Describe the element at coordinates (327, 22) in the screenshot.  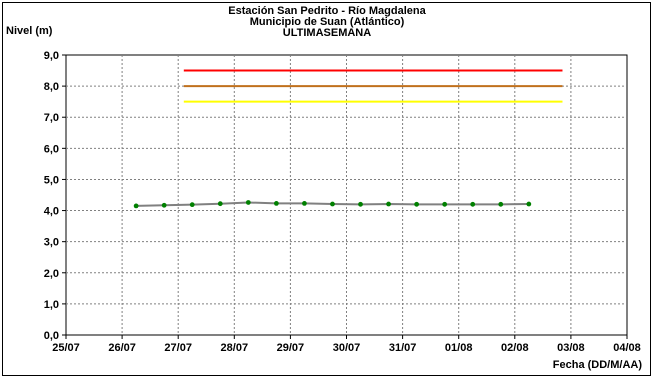
I see `chart-title-line-2: Municipio de Suan (Atlántico)` at that location.